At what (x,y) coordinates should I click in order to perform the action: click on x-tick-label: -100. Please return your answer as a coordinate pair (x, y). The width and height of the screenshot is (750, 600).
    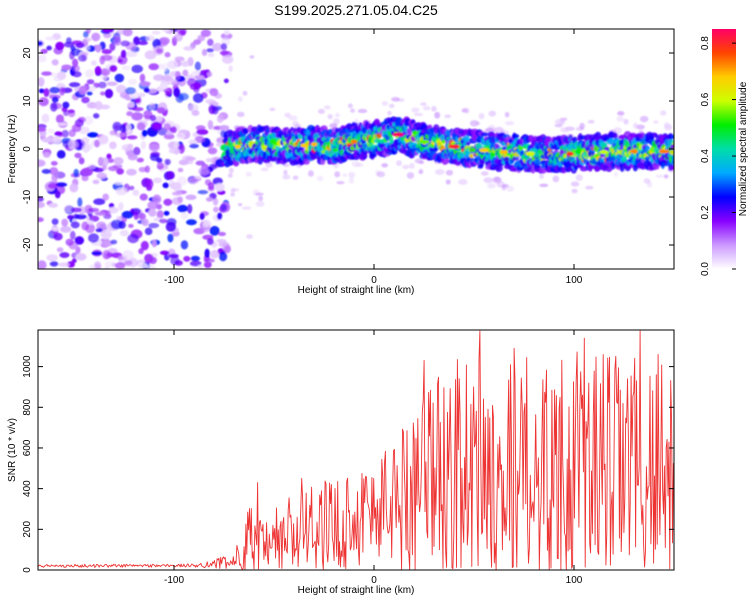
    Looking at the image, I should click on (174, 280).